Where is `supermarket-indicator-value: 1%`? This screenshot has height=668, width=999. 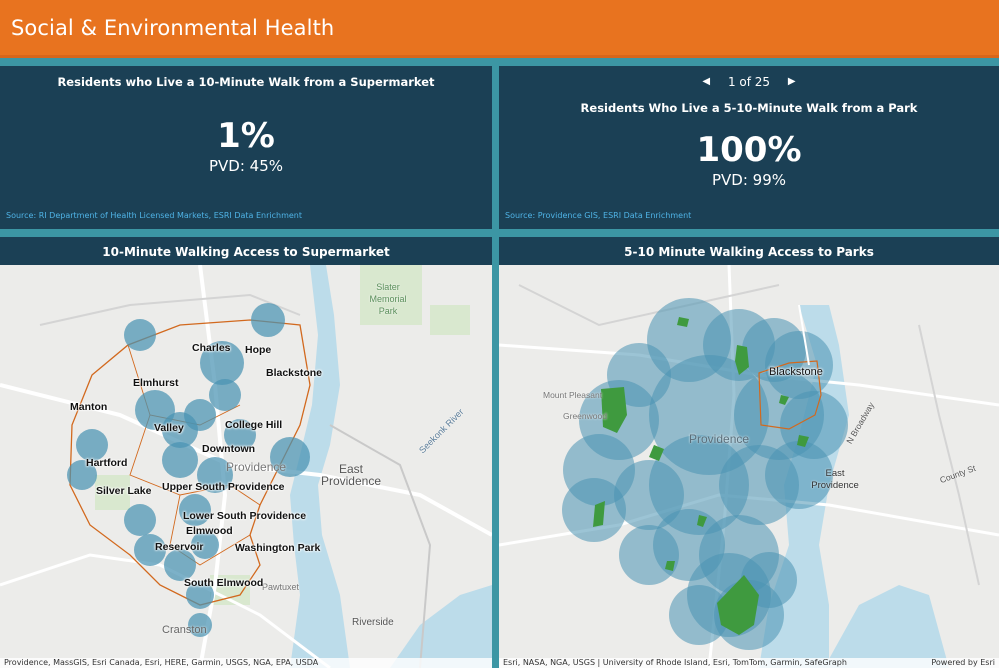
supermarket-indicator-value: 1% is located at coordinates (246, 136).